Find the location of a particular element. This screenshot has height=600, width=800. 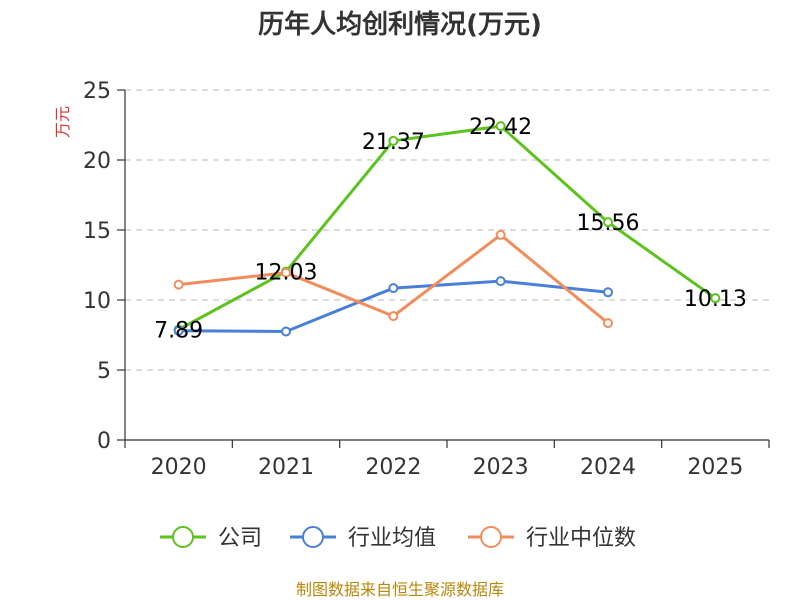

y-tick-label: 10 is located at coordinates (97, 301).